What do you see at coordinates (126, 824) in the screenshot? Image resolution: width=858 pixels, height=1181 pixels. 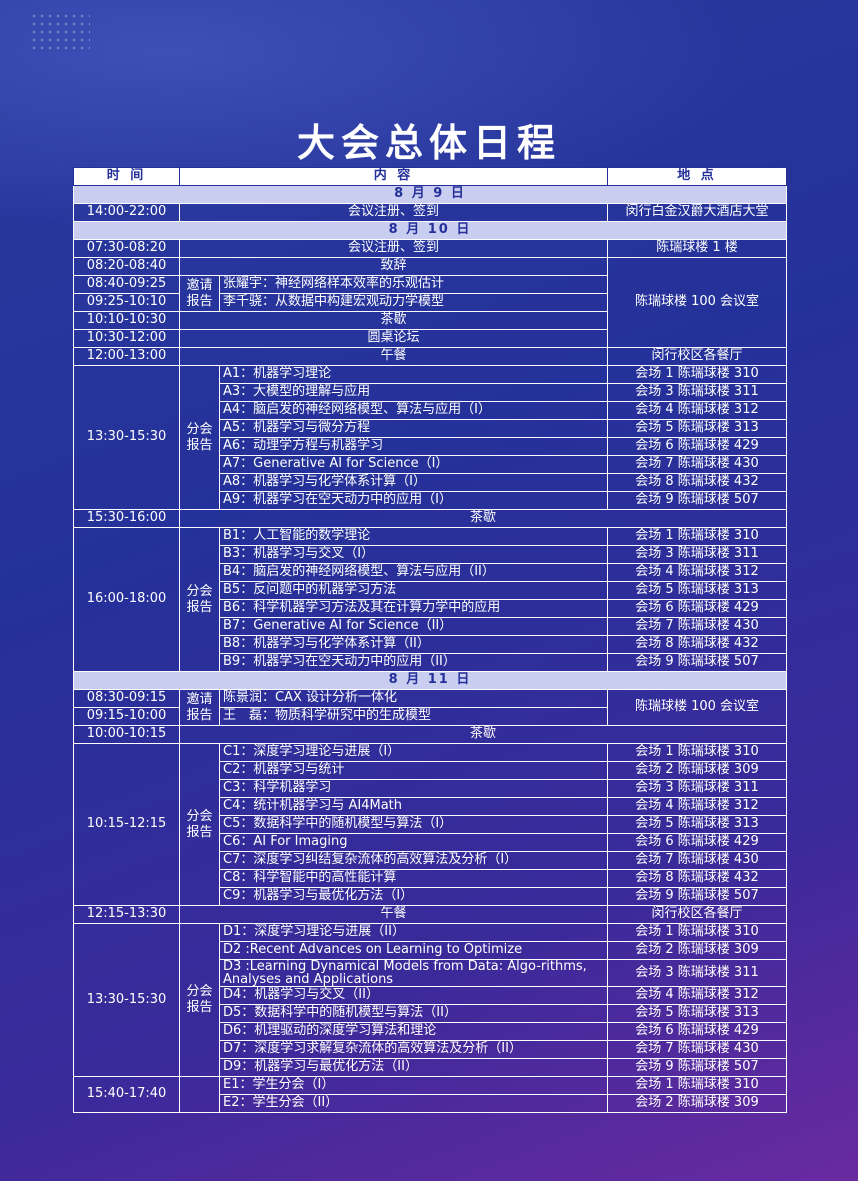 I see `time-cell: 10:15-12:15` at bounding box center [126, 824].